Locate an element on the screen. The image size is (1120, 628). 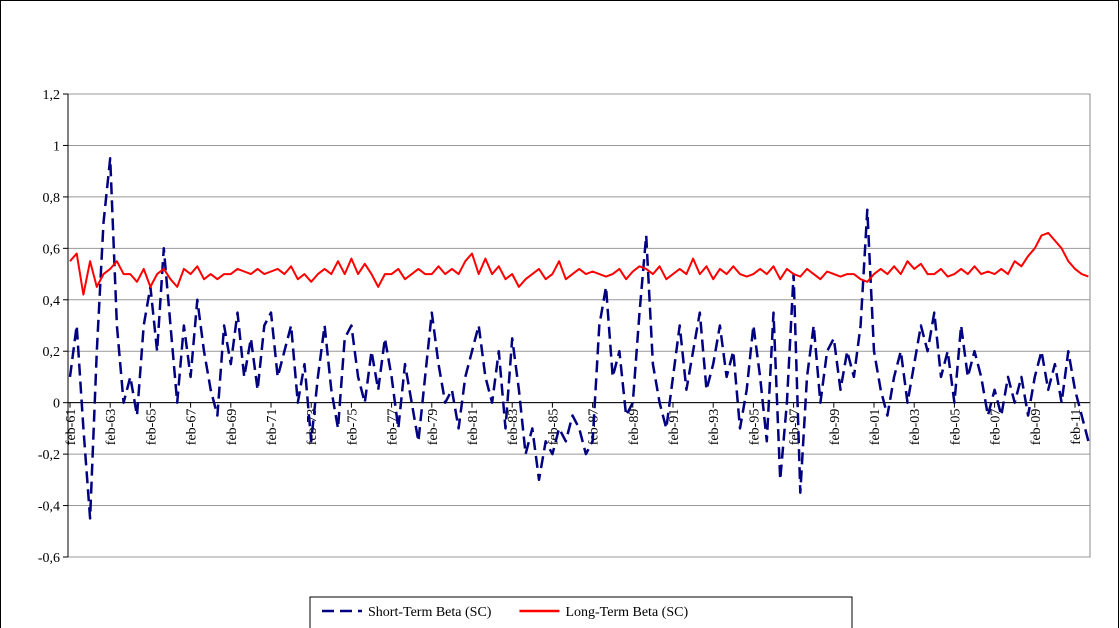
x-tick-label: feb-93 is located at coordinates (714, 427).